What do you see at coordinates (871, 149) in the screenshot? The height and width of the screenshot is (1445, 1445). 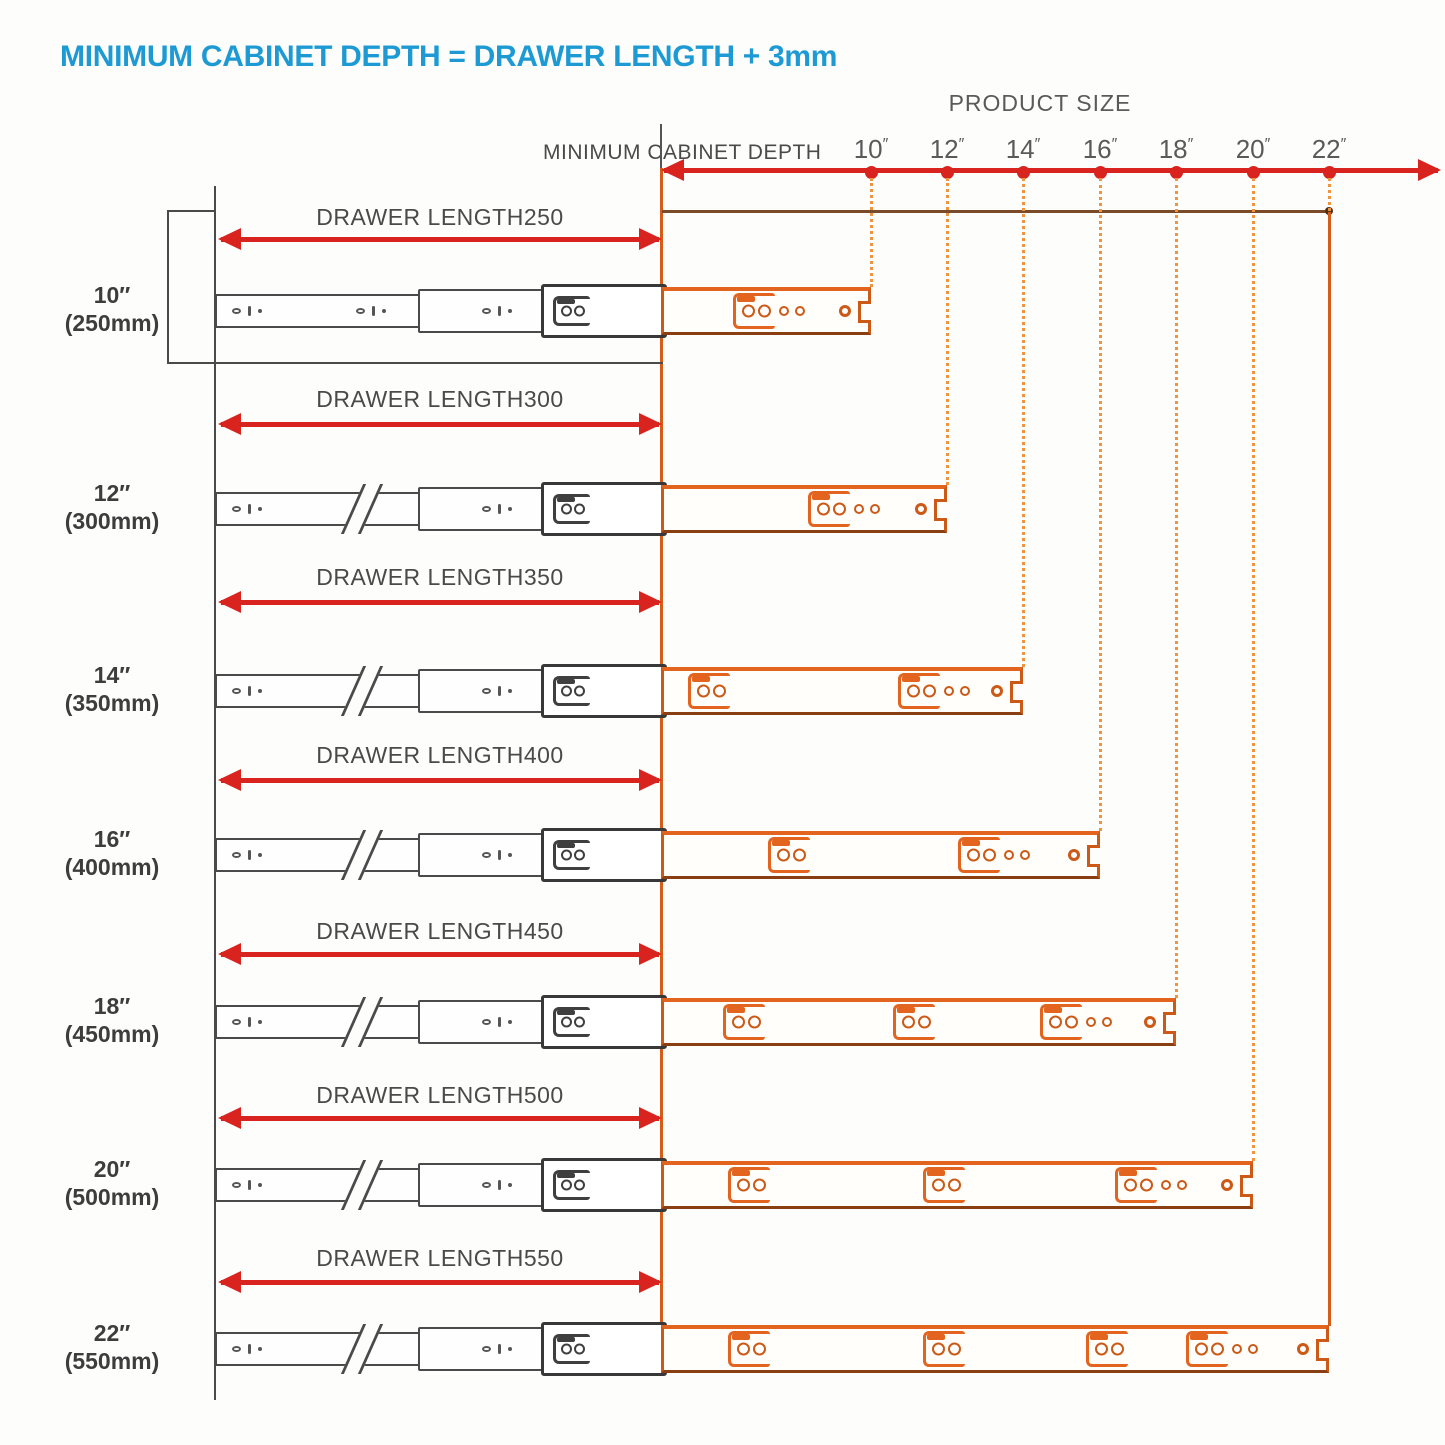 I see `axis-tick-1: 10″` at bounding box center [871, 149].